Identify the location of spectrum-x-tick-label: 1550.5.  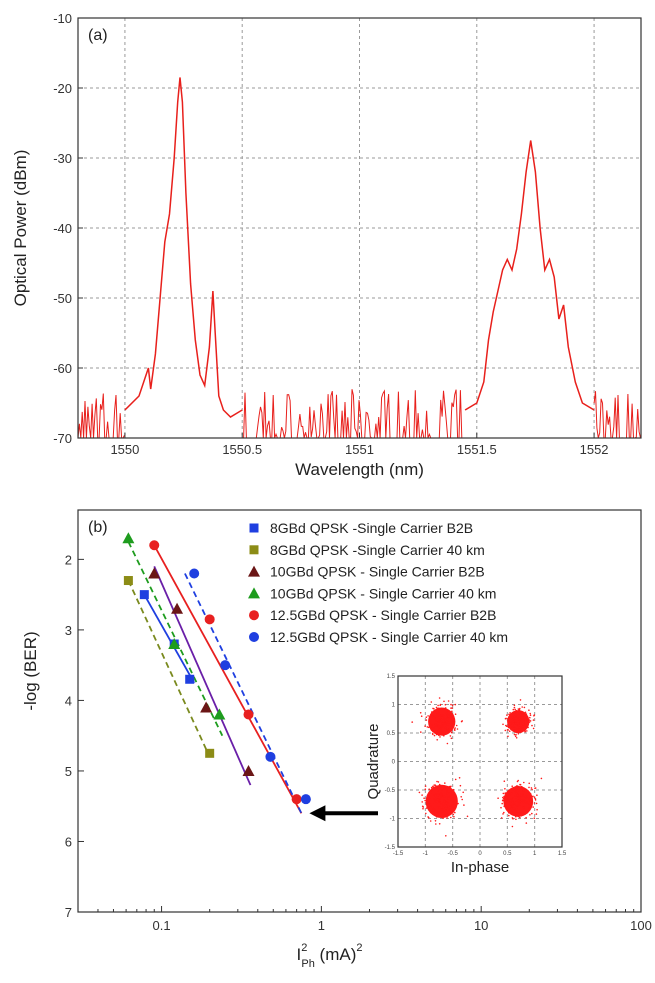
(242, 449).